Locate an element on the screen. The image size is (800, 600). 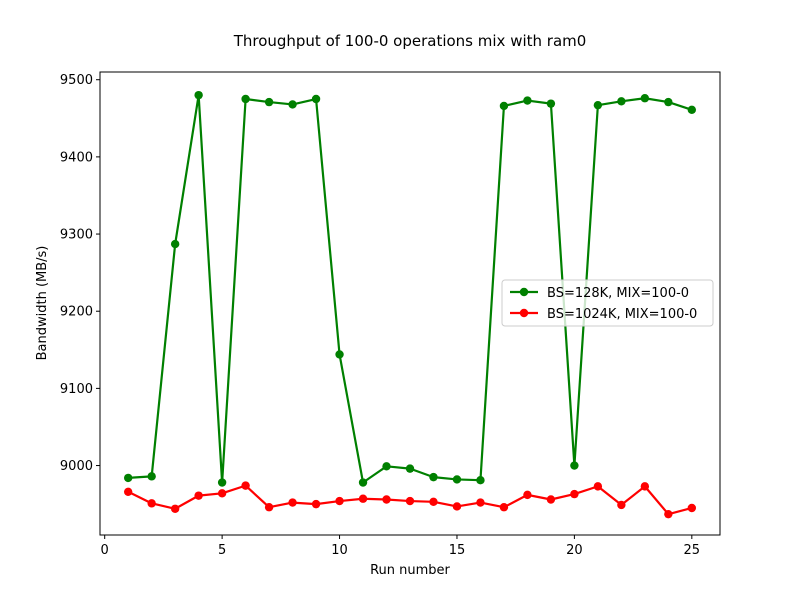
legend-label-1: BS=128K, MIX=100-0 is located at coordinates (618, 293).